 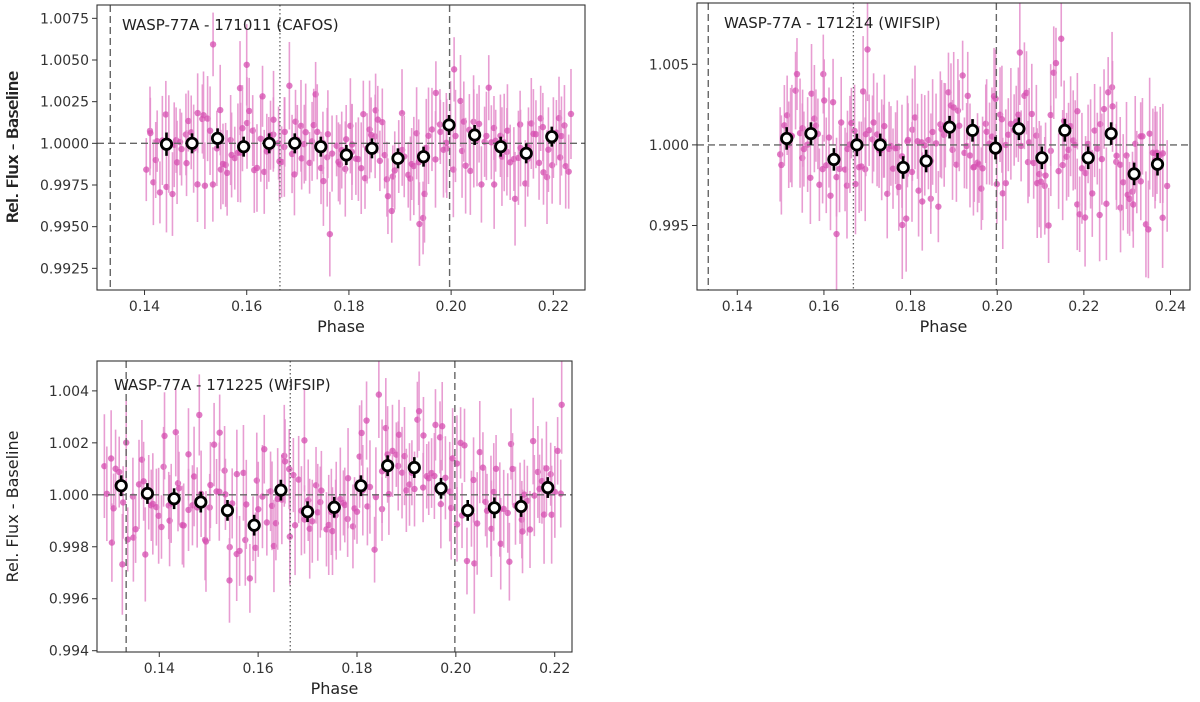 I want to click on x-tick-label: 0.18, so click(x=910, y=307).